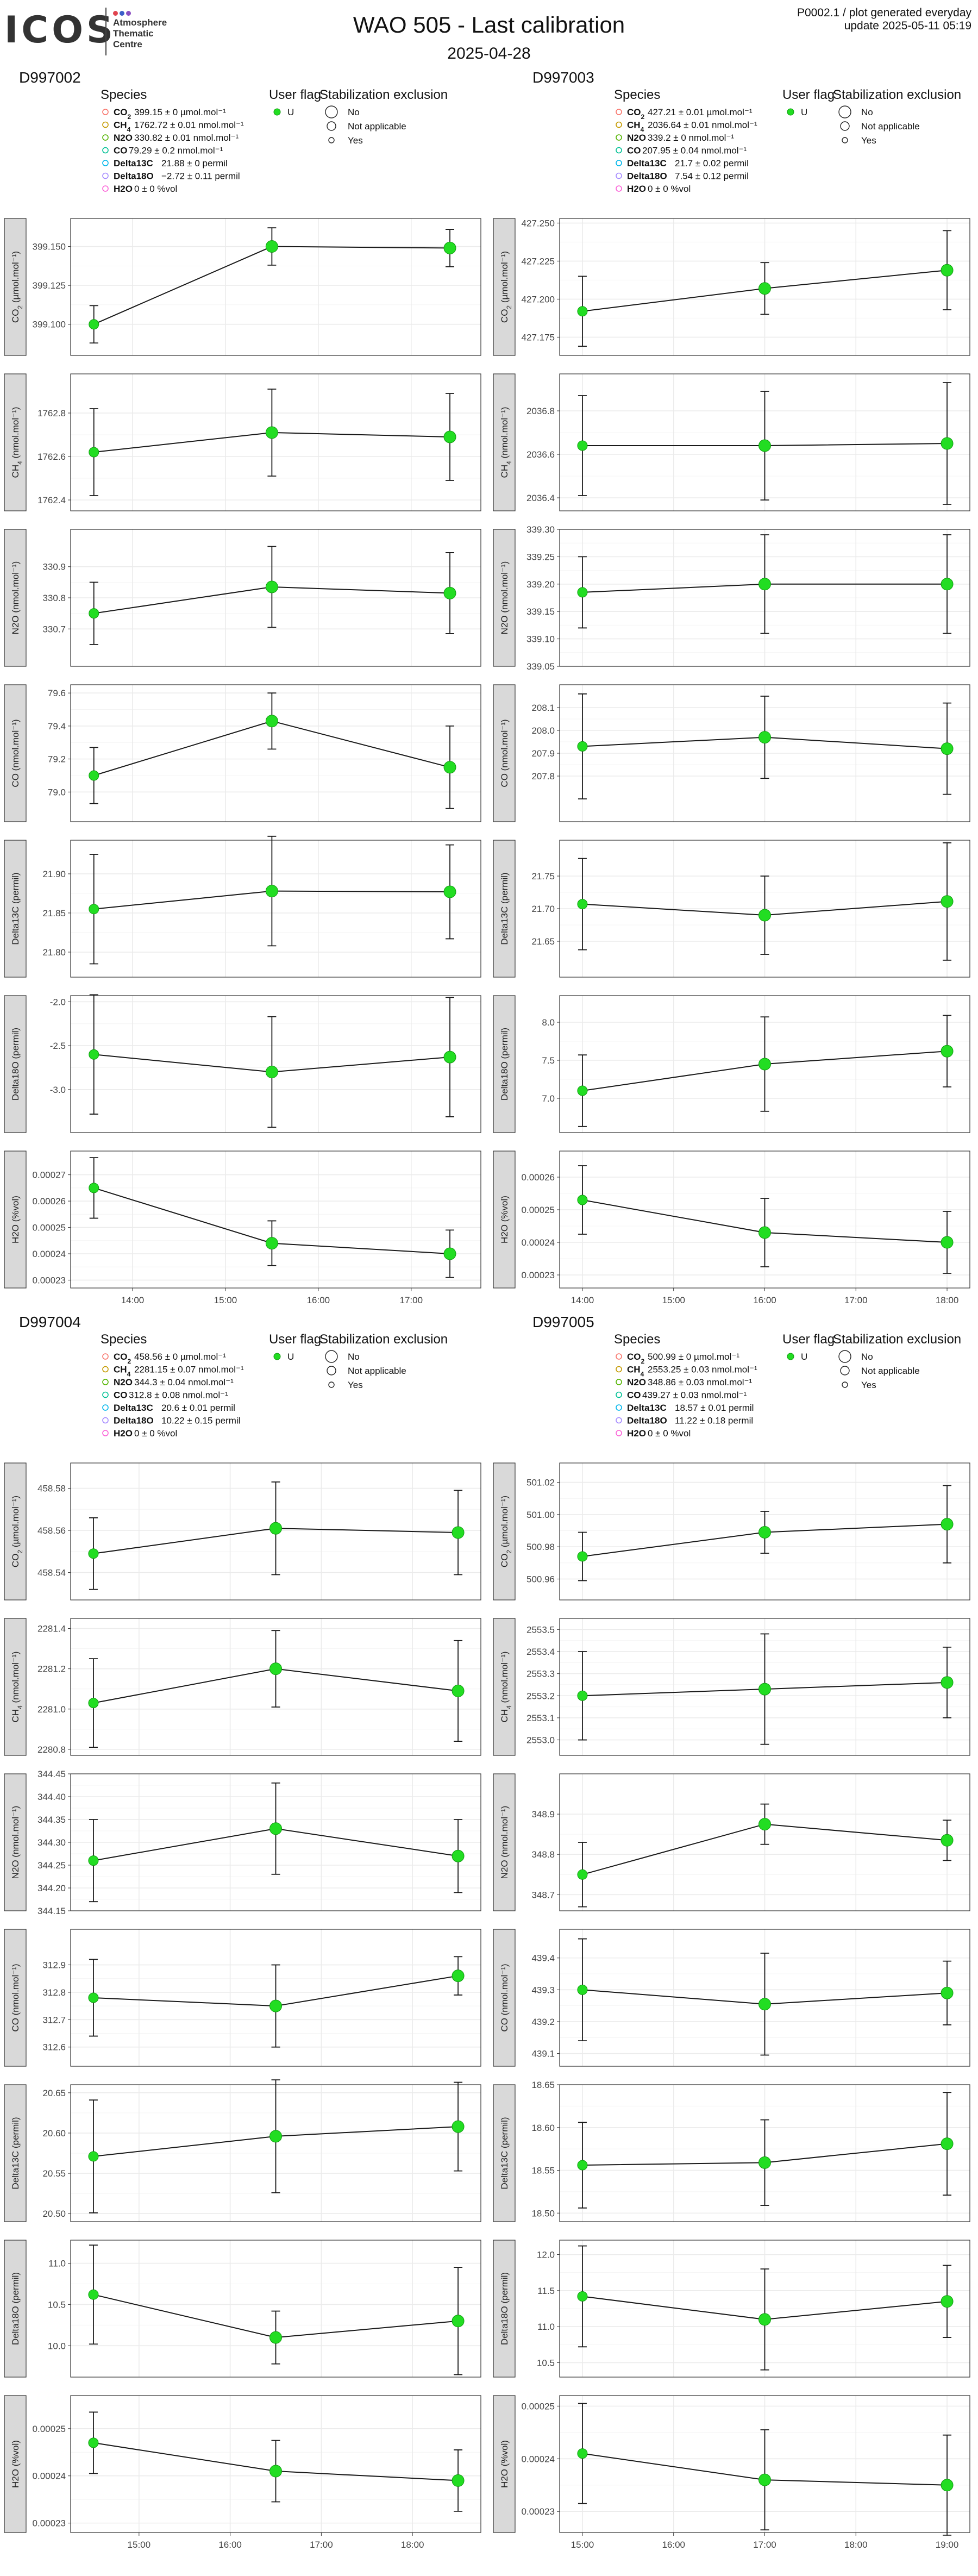 The height and width of the screenshot is (2576, 978). Describe the element at coordinates (582, 1300) in the screenshot. I see `x-tick-label: 14:00` at that location.